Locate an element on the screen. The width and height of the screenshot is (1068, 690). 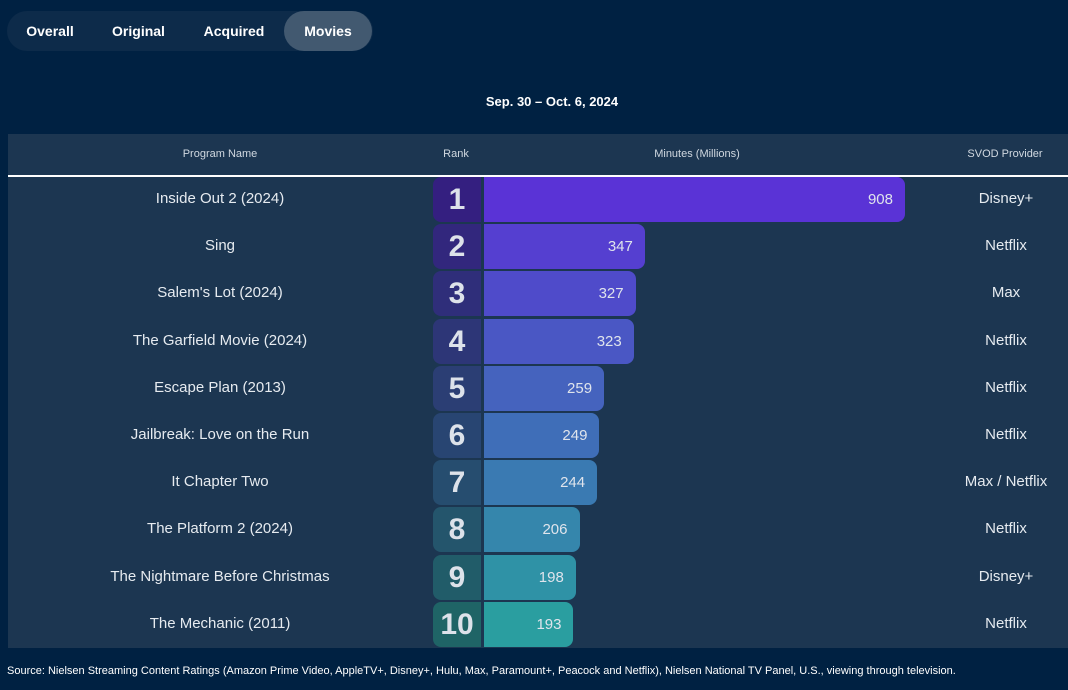
tab-movies: Movies is located at coordinates (328, 31).